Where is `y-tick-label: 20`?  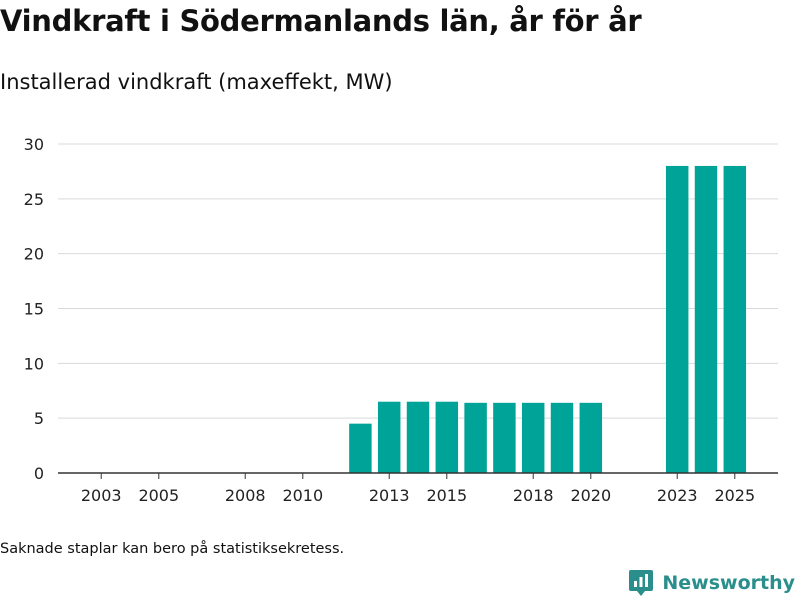
y-tick-label: 20 is located at coordinates (34, 254).